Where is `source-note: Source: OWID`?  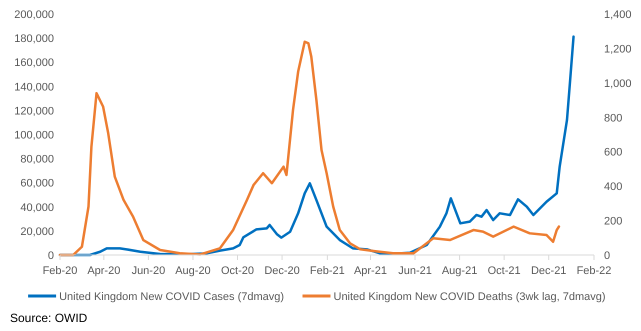 source-note: Source: OWID is located at coordinates (49, 318).